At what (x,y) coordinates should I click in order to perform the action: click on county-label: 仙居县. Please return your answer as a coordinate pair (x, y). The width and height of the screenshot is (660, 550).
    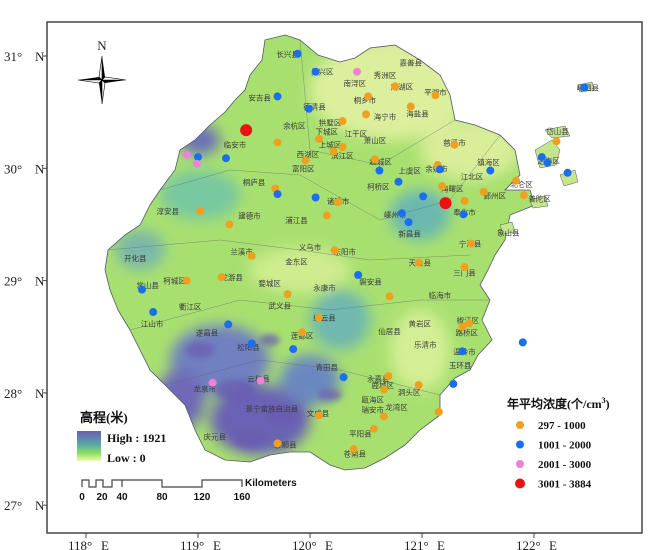
    Looking at the image, I should click on (389, 331).